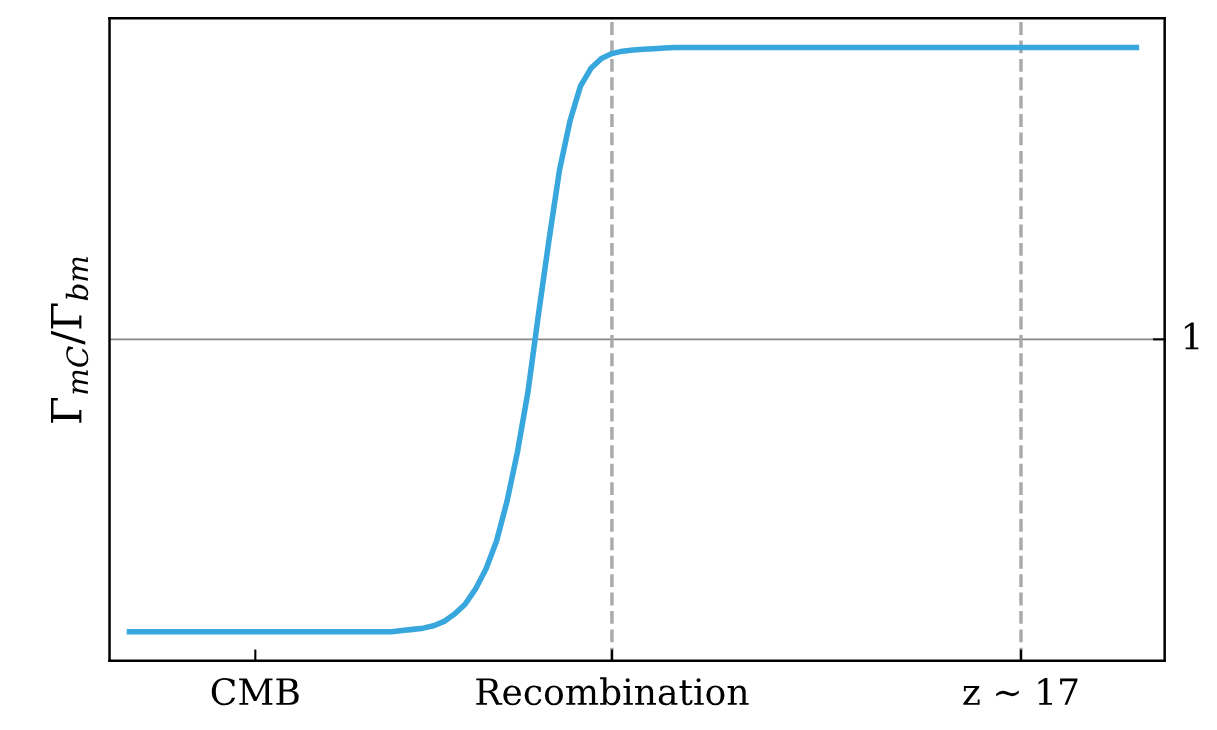  Describe the element at coordinates (1191, 336) in the screenshot. I see `ref-line-label: 1` at that location.